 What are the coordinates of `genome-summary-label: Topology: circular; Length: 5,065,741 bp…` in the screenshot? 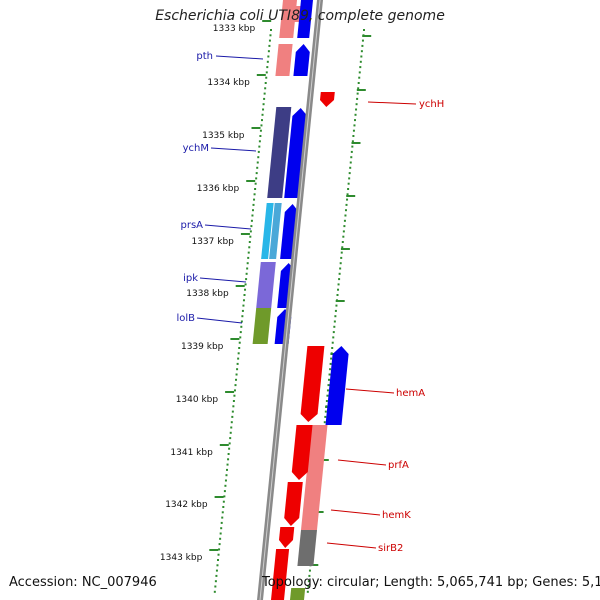 It's located at (431, 582).